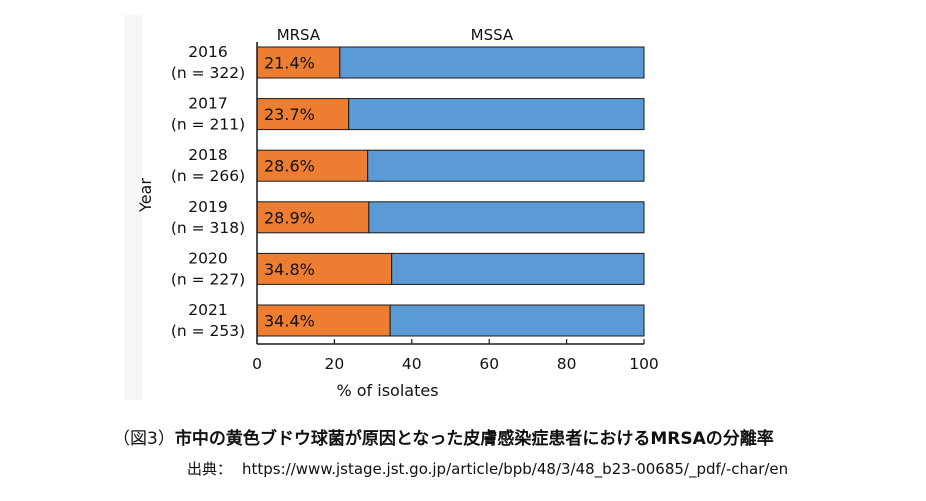 Image resolution: width=926 pixels, height=501 pixels. I want to click on y-tick-year-2017: 2017, so click(207, 104).